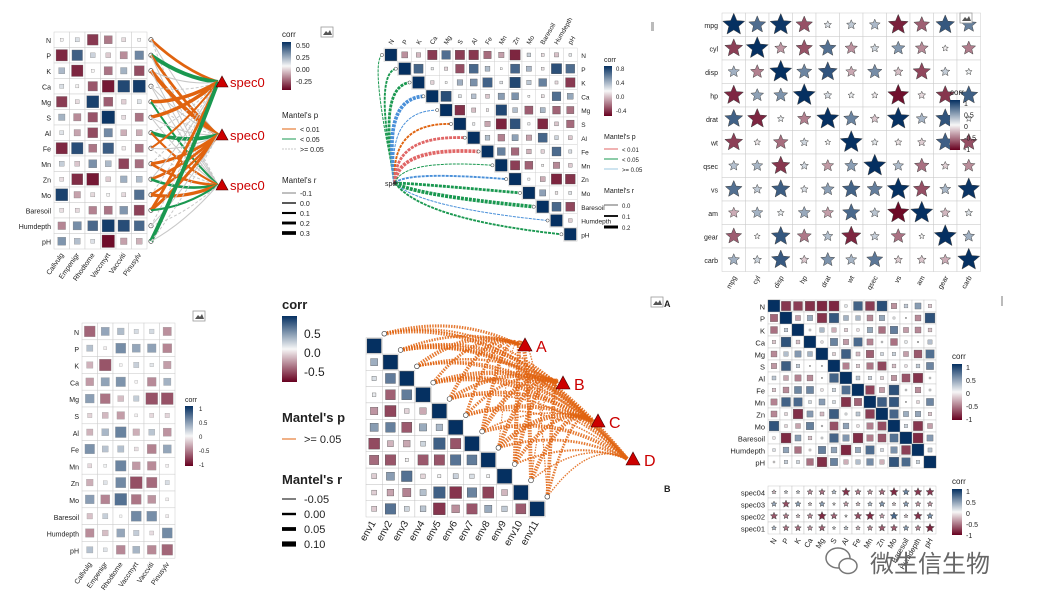  Describe the element at coordinates (305, 204) in the screenshot. I see `r-key-label: 0.0` at that location.